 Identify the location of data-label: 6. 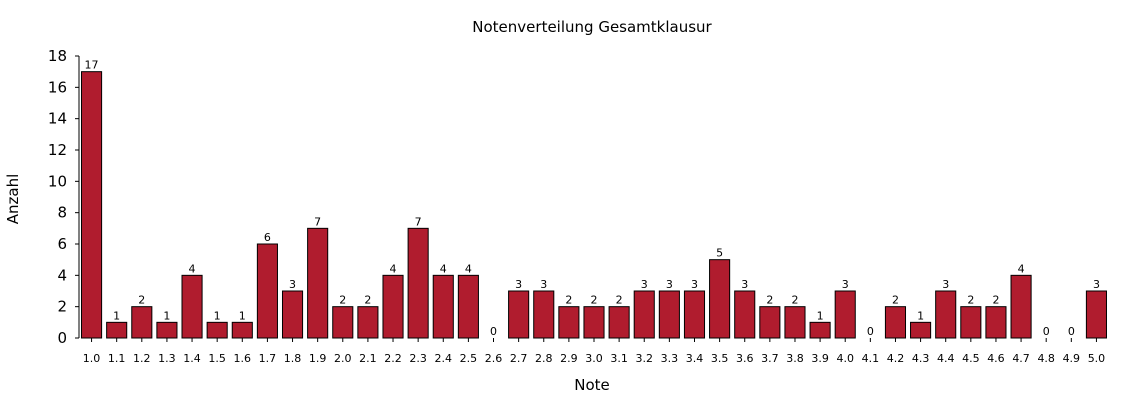
(267, 237).